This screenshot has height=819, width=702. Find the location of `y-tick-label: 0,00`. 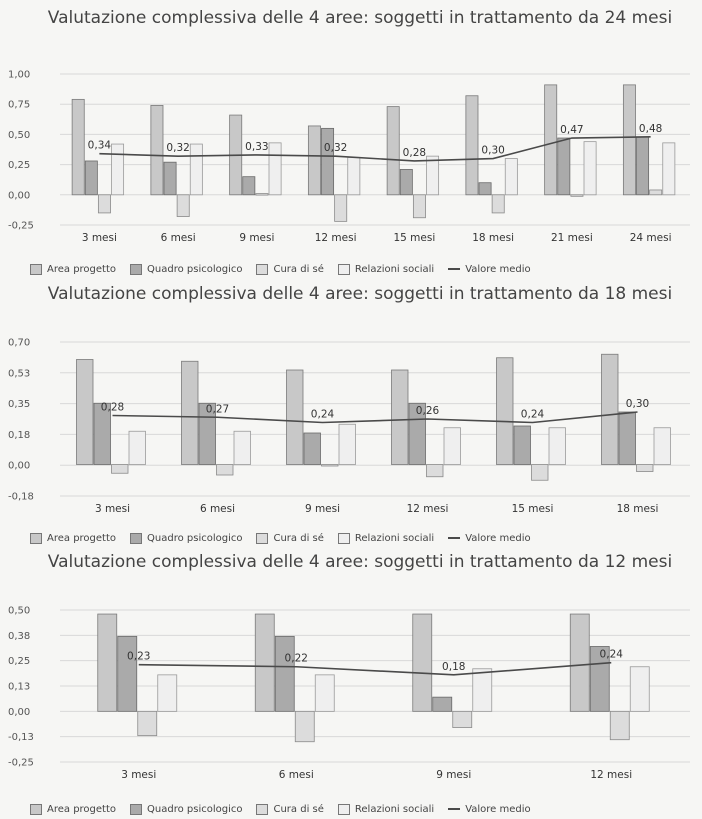

y-tick-label: 0,00 is located at coordinates (19, 466).